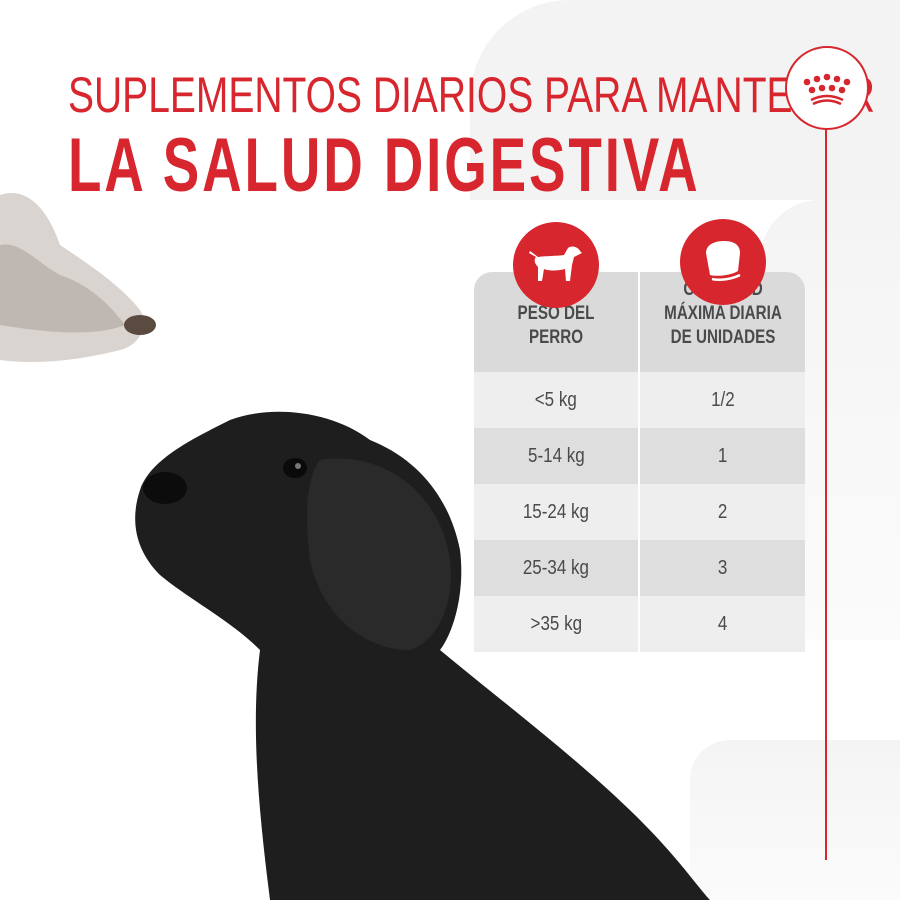  I want to click on background-shape, so click(795, 820).